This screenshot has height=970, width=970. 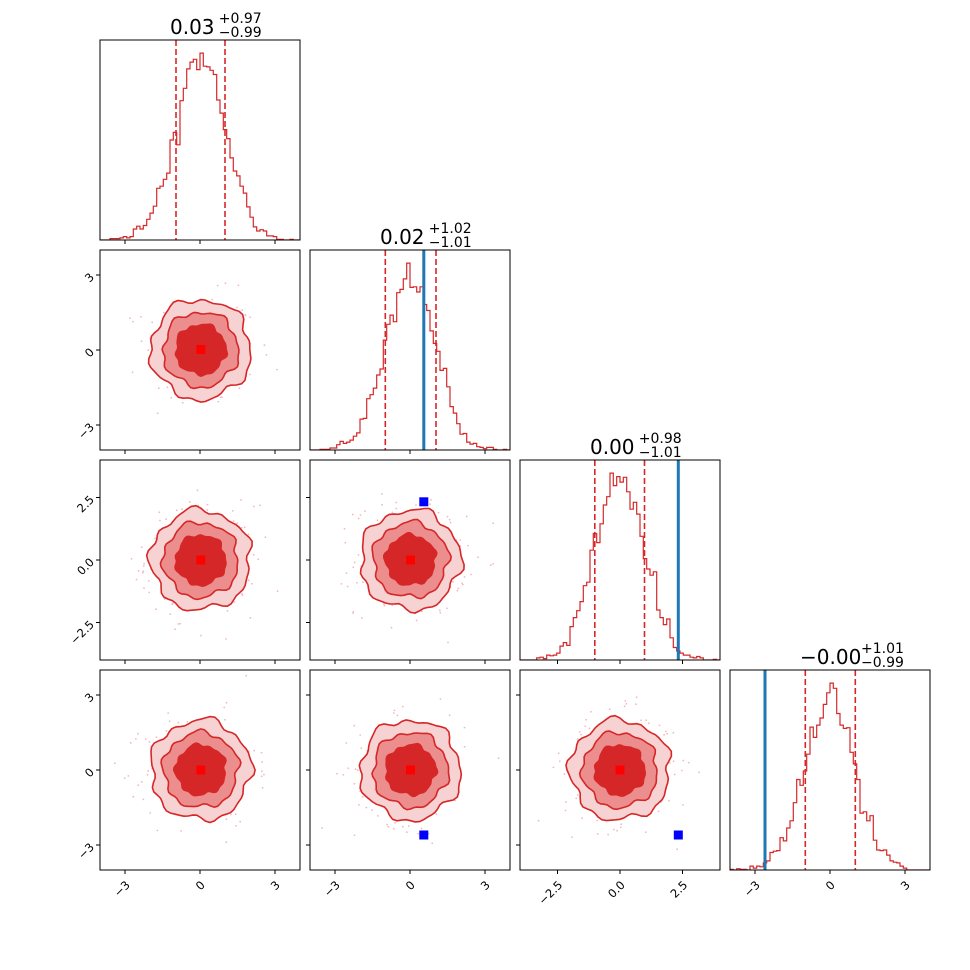 What do you see at coordinates (89, 277) in the screenshot?
I see `y-tick-label: 3` at bounding box center [89, 277].